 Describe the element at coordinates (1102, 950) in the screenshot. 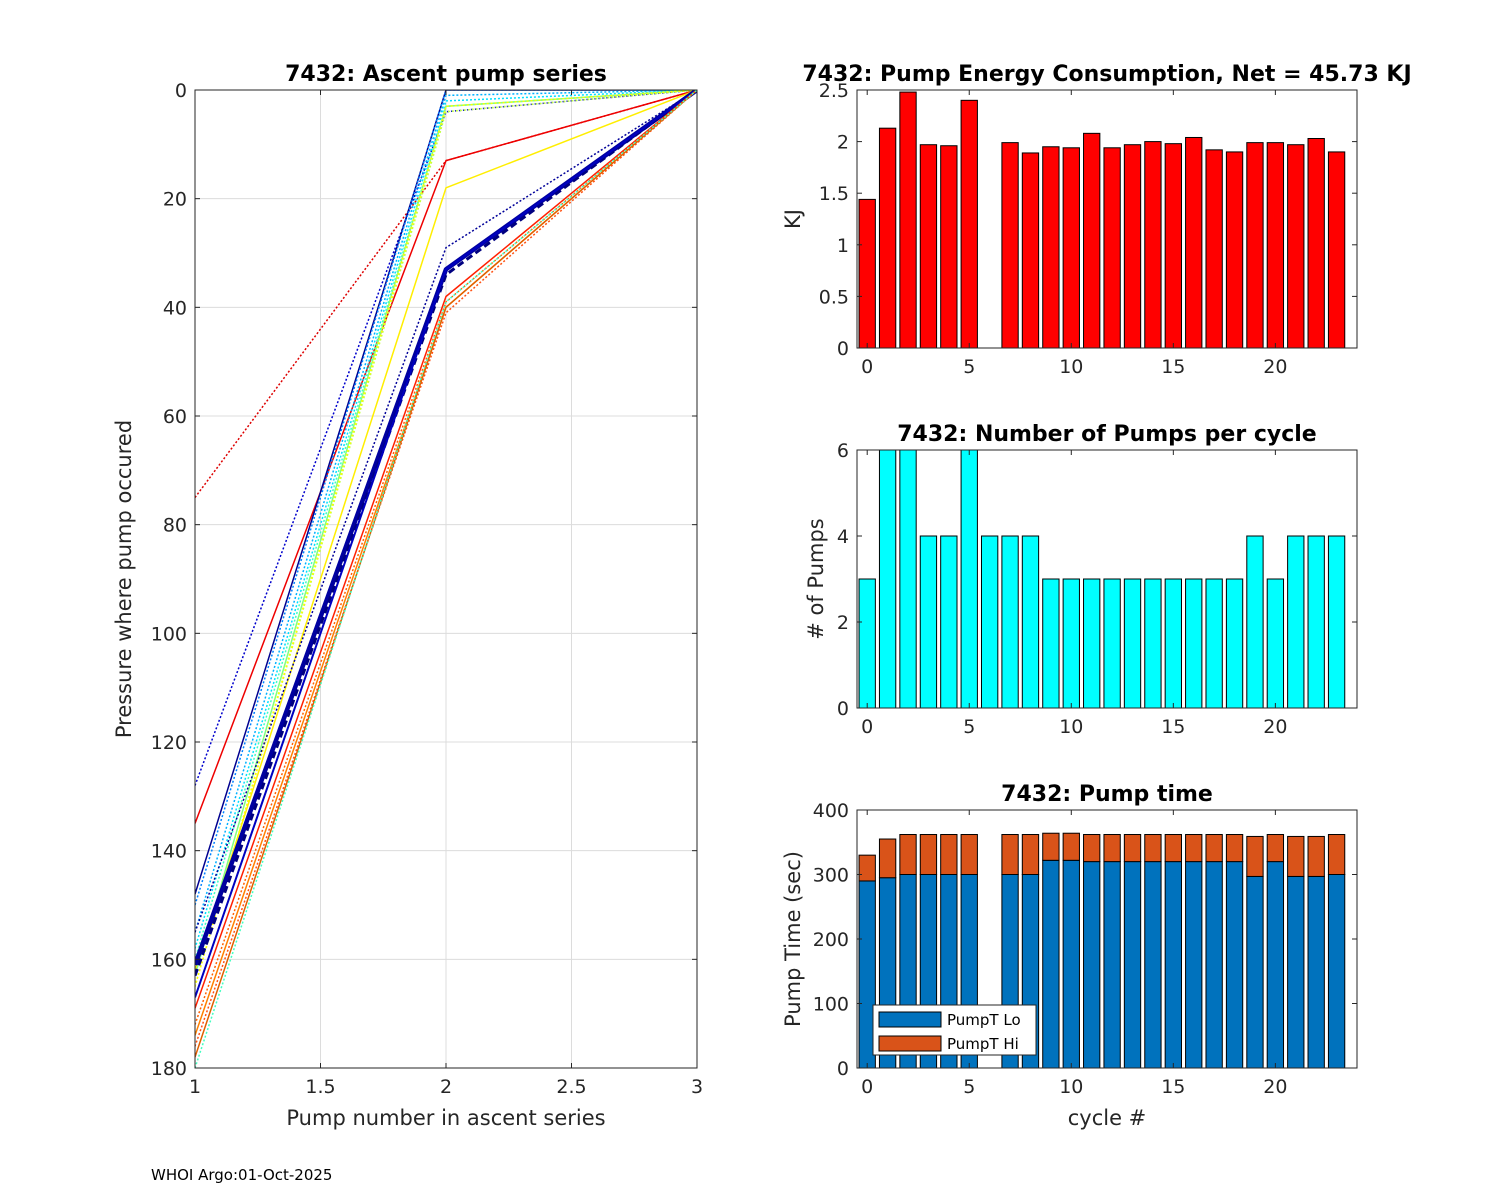

I see `pumptime-plot-area` at that location.